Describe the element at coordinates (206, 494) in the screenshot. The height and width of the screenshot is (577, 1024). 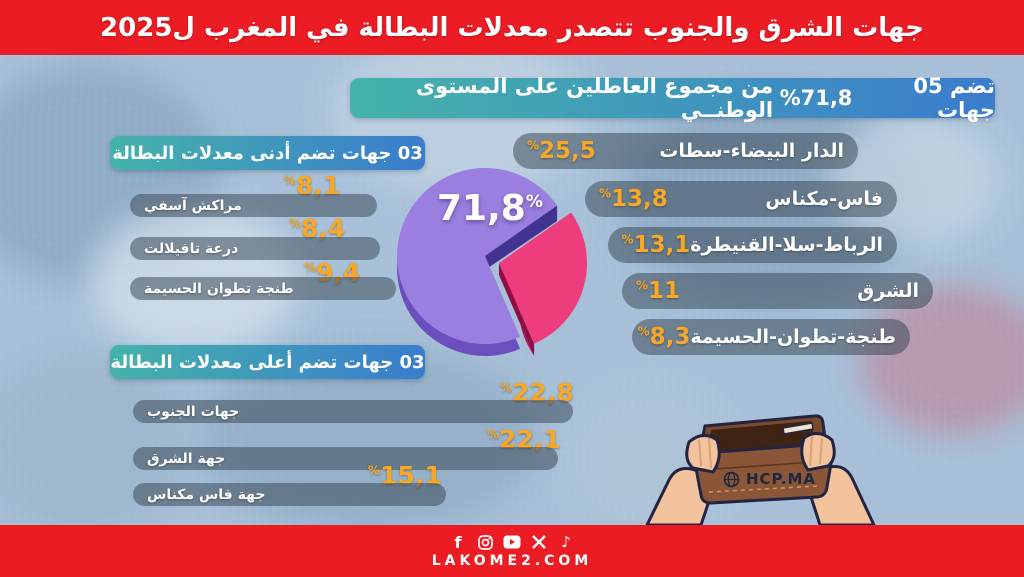
I see `region-name: جهة فاس مكناس` at that location.